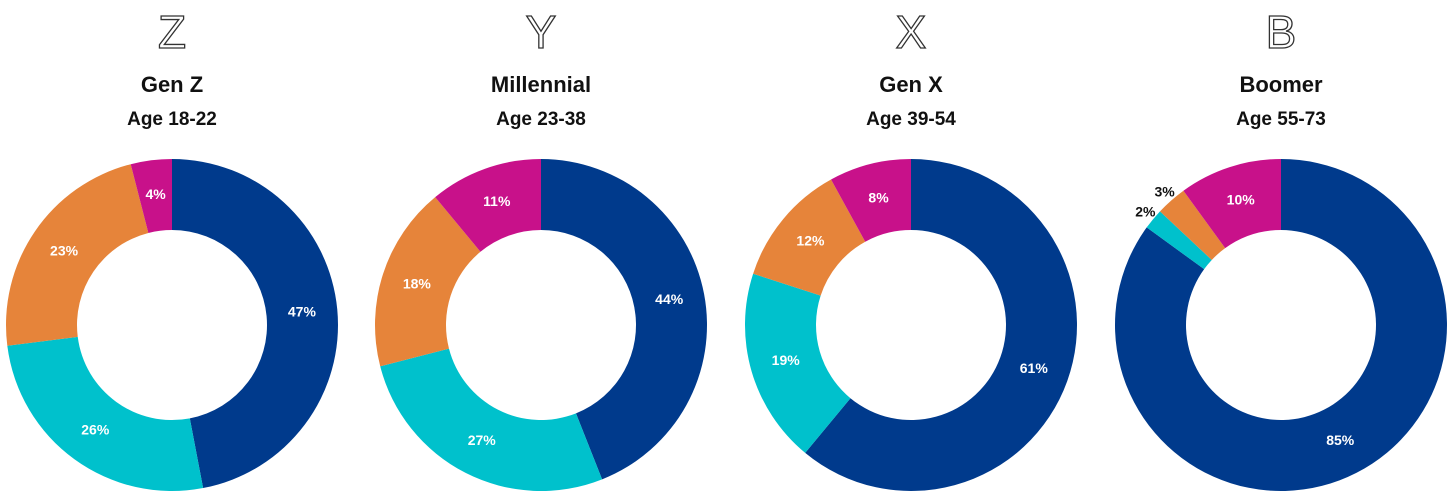  Describe the element at coordinates (1340, 440) in the screenshot. I see `slice-label: 85%` at that location.